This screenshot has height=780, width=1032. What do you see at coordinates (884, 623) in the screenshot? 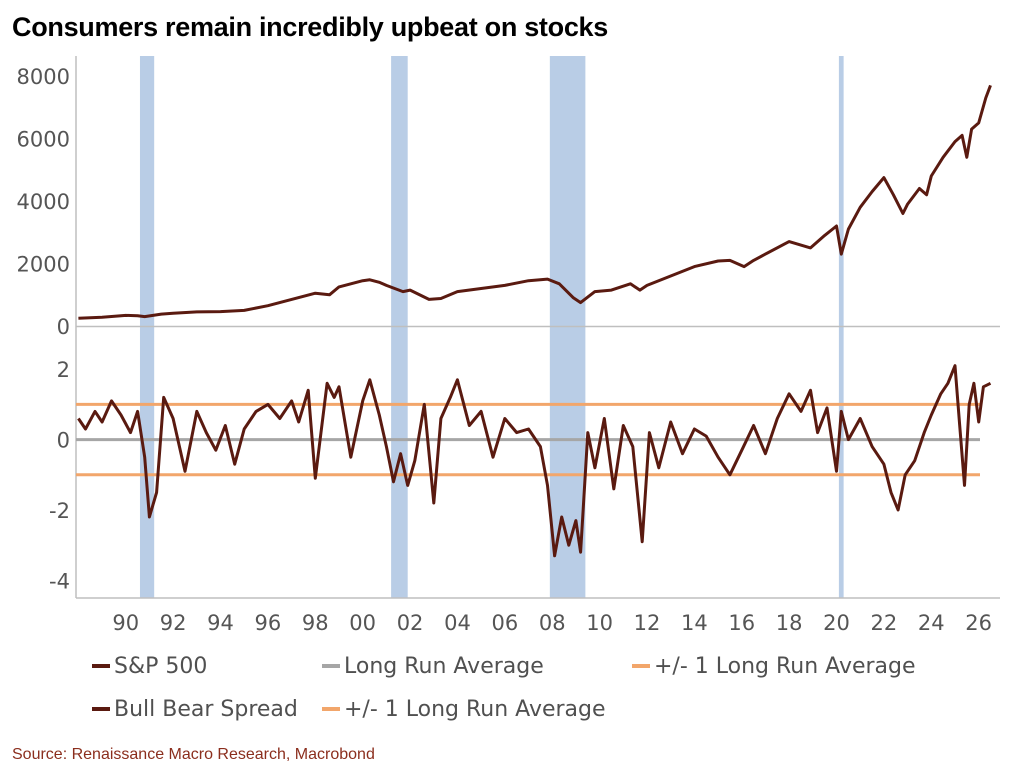
I see `x-tick-label: 22` at bounding box center [884, 623].